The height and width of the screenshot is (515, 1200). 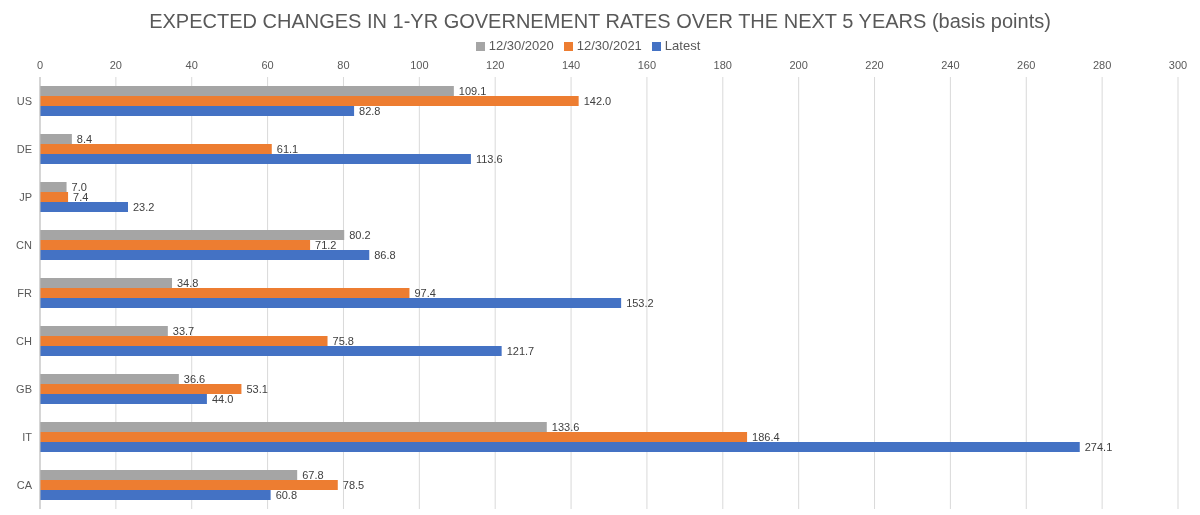 What do you see at coordinates (188, 282) in the screenshot?
I see `data-label: 34.8` at bounding box center [188, 282].